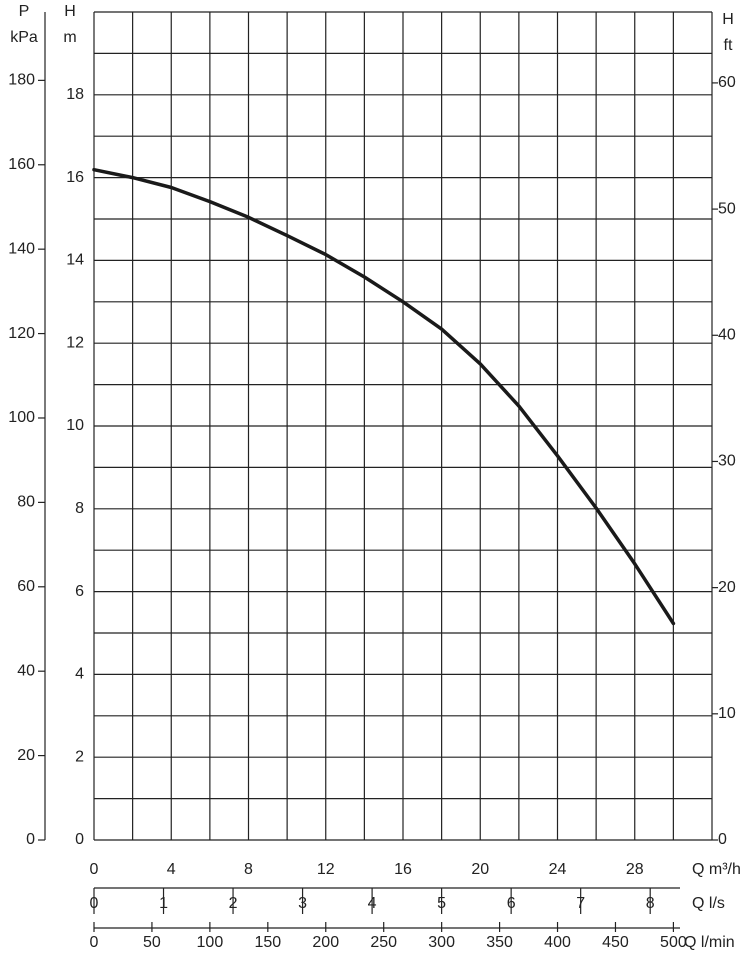  Describe the element at coordinates (69, 37) in the screenshot. I see `y-label: m` at that location.